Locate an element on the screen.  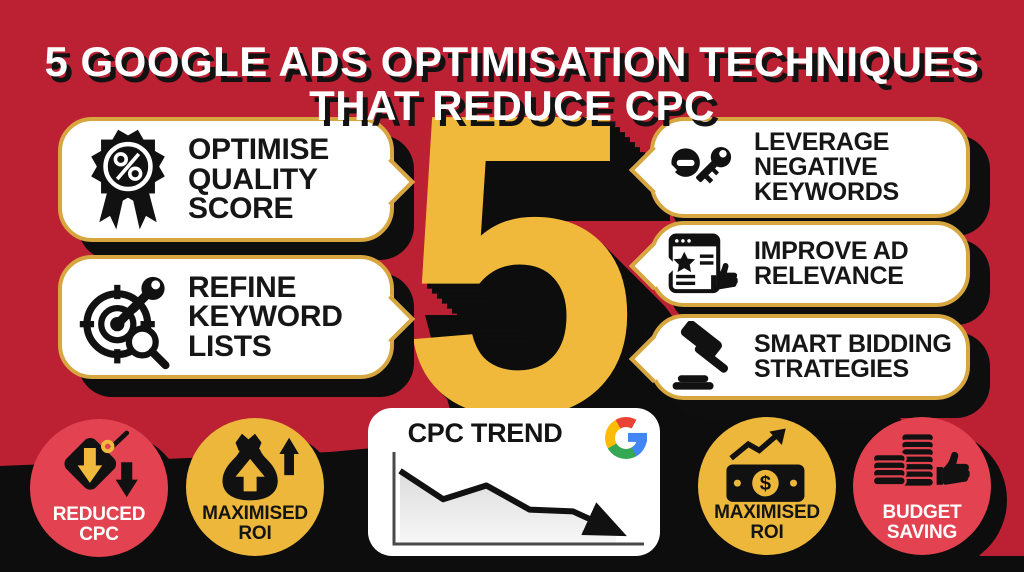
technique-bubble-refine-keyword-lists: REFINE KEYWORD LISTS is located at coordinates (237, 317).